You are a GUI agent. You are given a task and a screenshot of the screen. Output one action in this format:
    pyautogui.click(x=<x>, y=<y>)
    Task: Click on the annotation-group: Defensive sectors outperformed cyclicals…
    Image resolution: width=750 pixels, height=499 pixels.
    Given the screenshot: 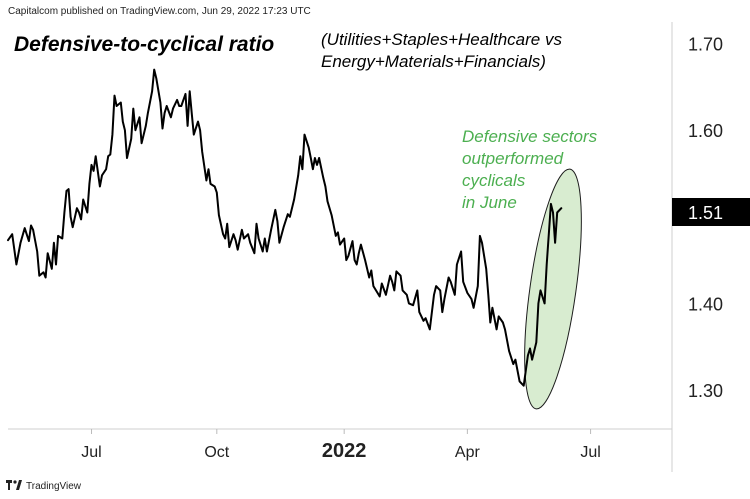 What is the action you would take?
    pyautogui.click(x=530, y=169)
    